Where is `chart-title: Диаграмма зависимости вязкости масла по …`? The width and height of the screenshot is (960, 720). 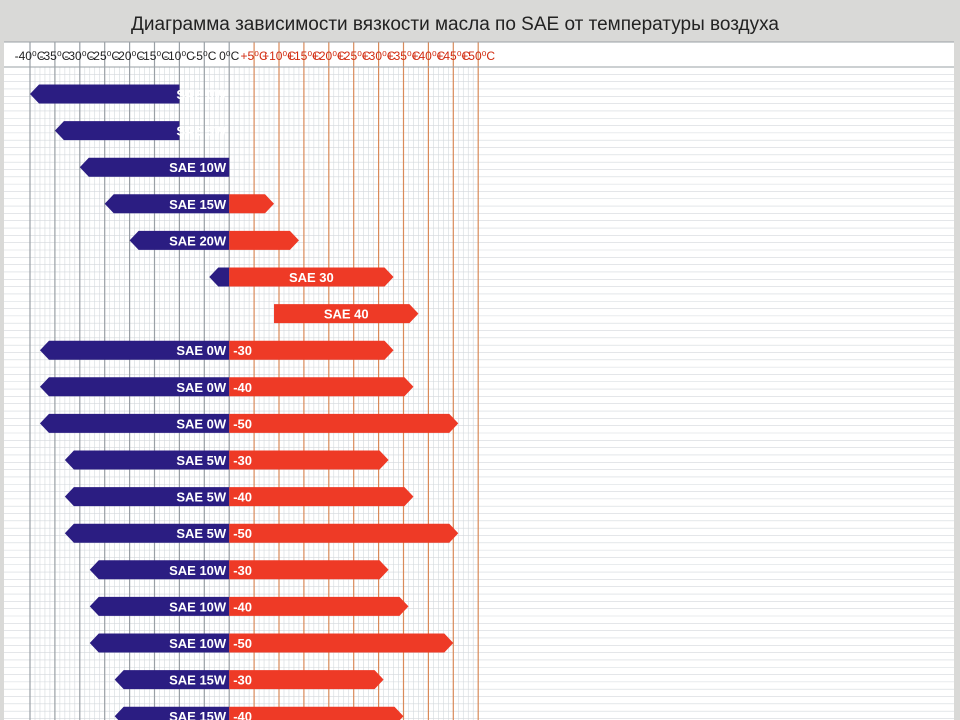 chart-title: Диаграмма зависимости вязкости масла по … is located at coordinates (455, 24).